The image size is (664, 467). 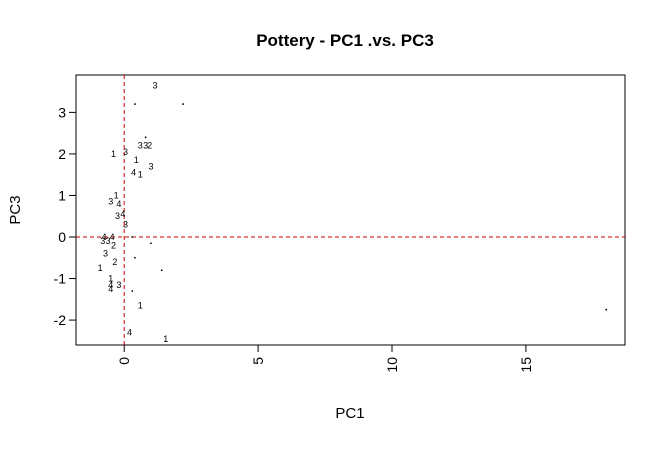 What do you see at coordinates (15, 209) in the screenshot?
I see `y-axis-label: PC3` at bounding box center [15, 209].